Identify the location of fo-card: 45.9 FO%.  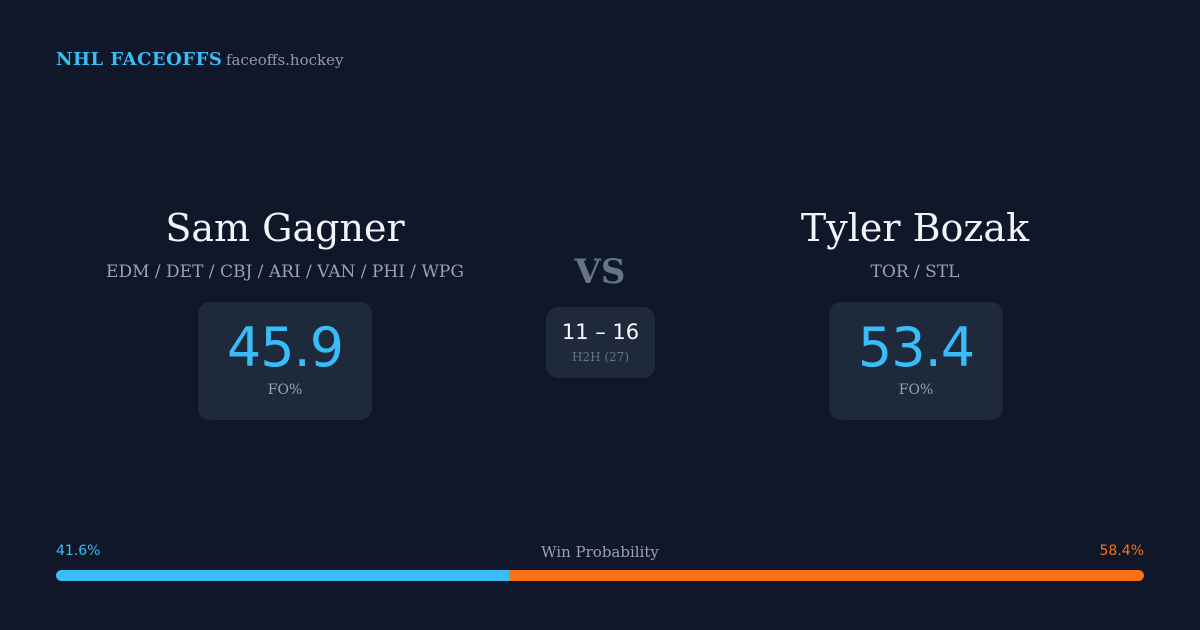
(285, 361).